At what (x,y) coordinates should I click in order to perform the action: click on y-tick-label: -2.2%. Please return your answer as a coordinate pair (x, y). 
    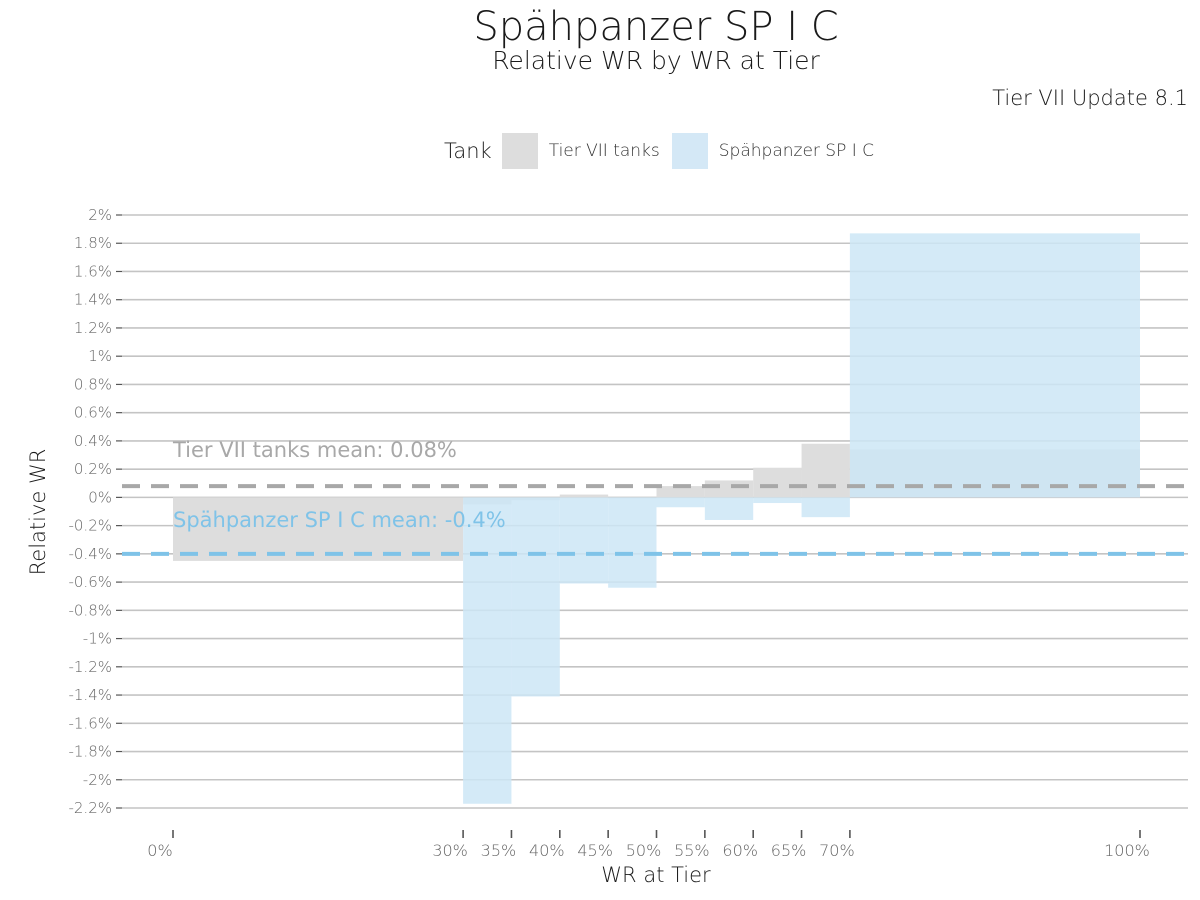
    Looking at the image, I should click on (90, 808).